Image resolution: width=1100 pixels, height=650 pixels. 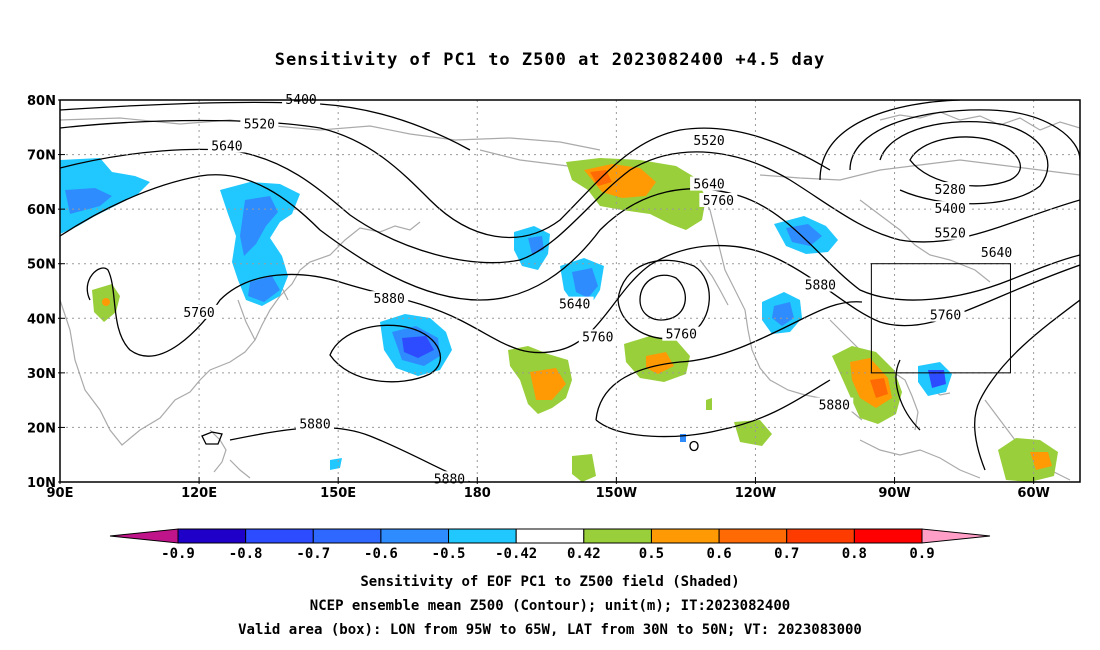 I want to click on colorbar-tick-label: 0.6, so click(x=718, y=554).